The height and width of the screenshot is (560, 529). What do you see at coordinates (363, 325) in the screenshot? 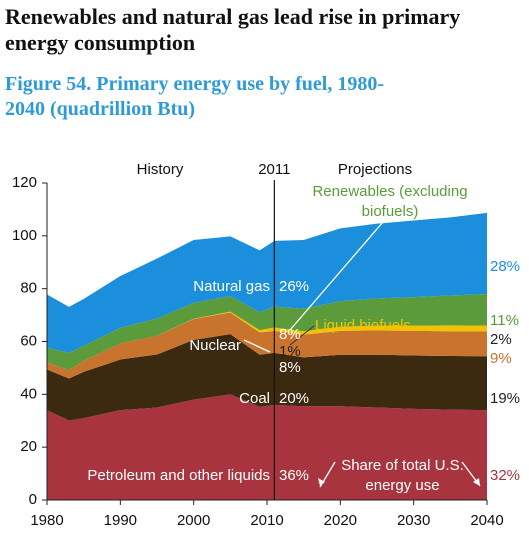
I see `series-label: Liquid biofuels` at bounding box center [363, 325].